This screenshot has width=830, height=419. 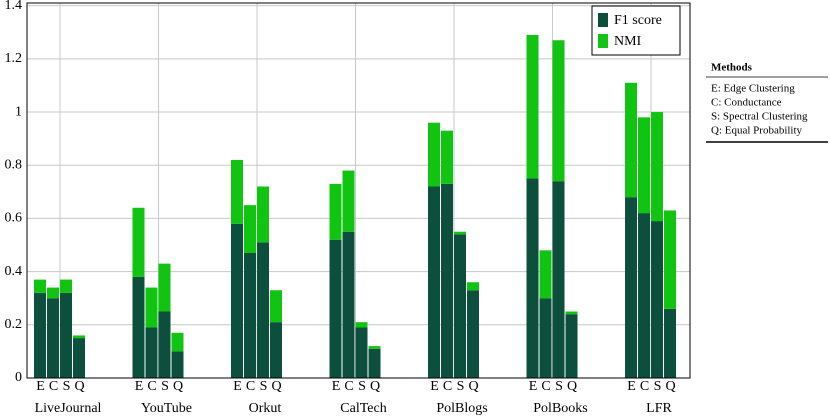 What do you see at coordinates (746, 103) in the screenshot?
I see `methods-item: C: Conductance` at bounding box center [746, 103].